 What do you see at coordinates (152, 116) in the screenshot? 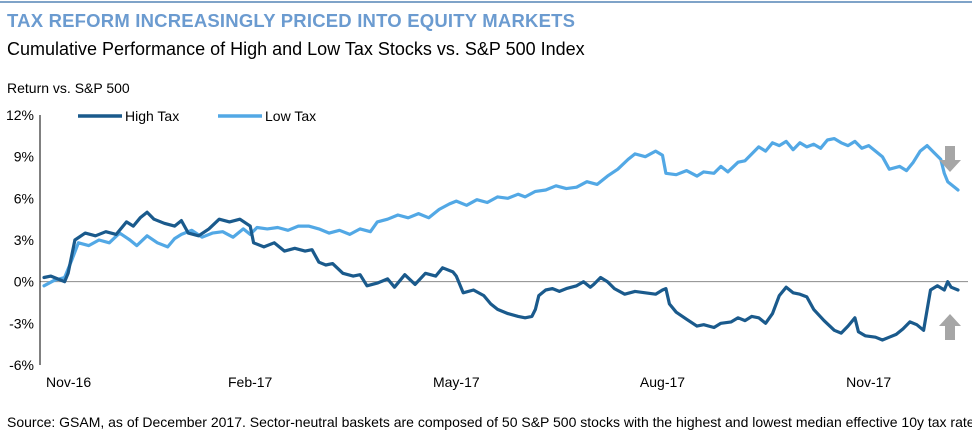
I see `legend-label: High Tax` at bounding box center [152, 116].